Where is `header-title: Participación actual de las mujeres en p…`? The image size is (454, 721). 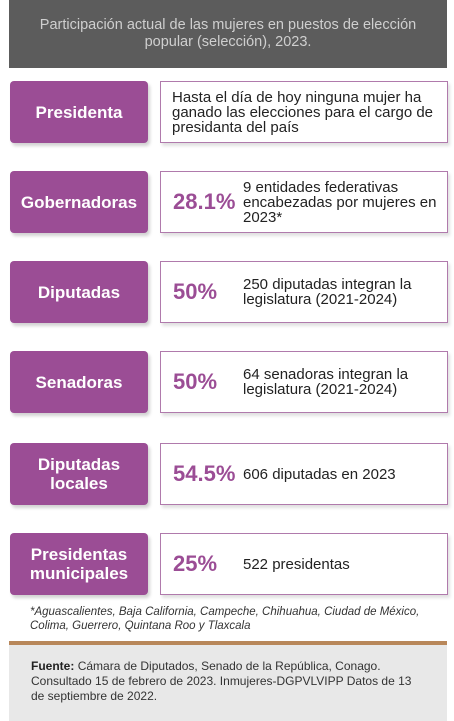 header-title: Participación actual de las mujeres en p… is located at coordinates (228, 33).